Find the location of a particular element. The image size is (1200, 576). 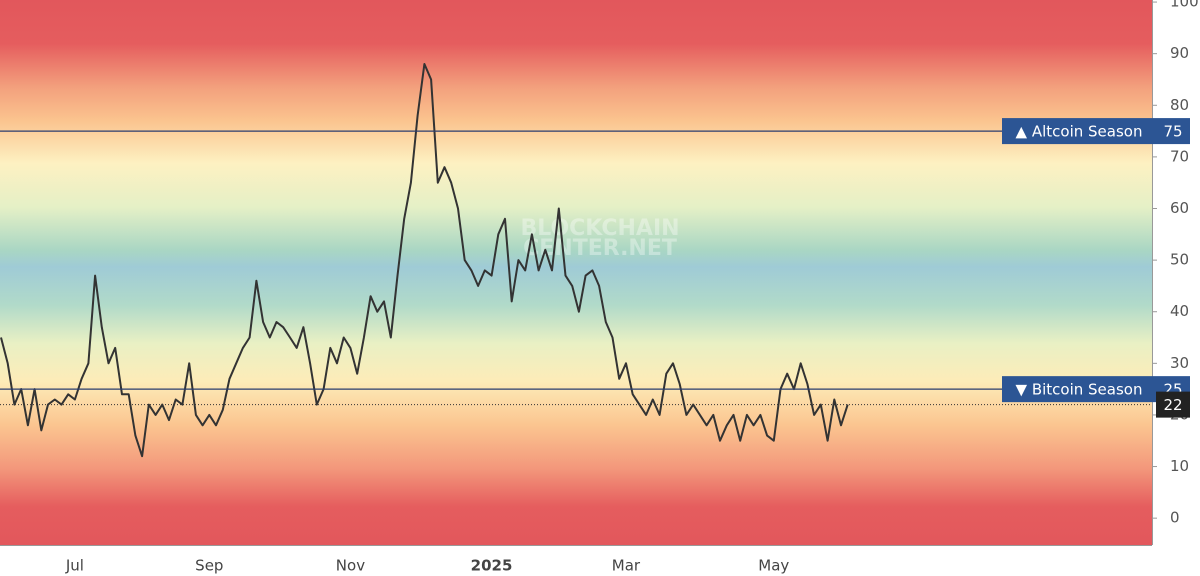

y-tick-label: 60 is located at coordinates (1179, 208).